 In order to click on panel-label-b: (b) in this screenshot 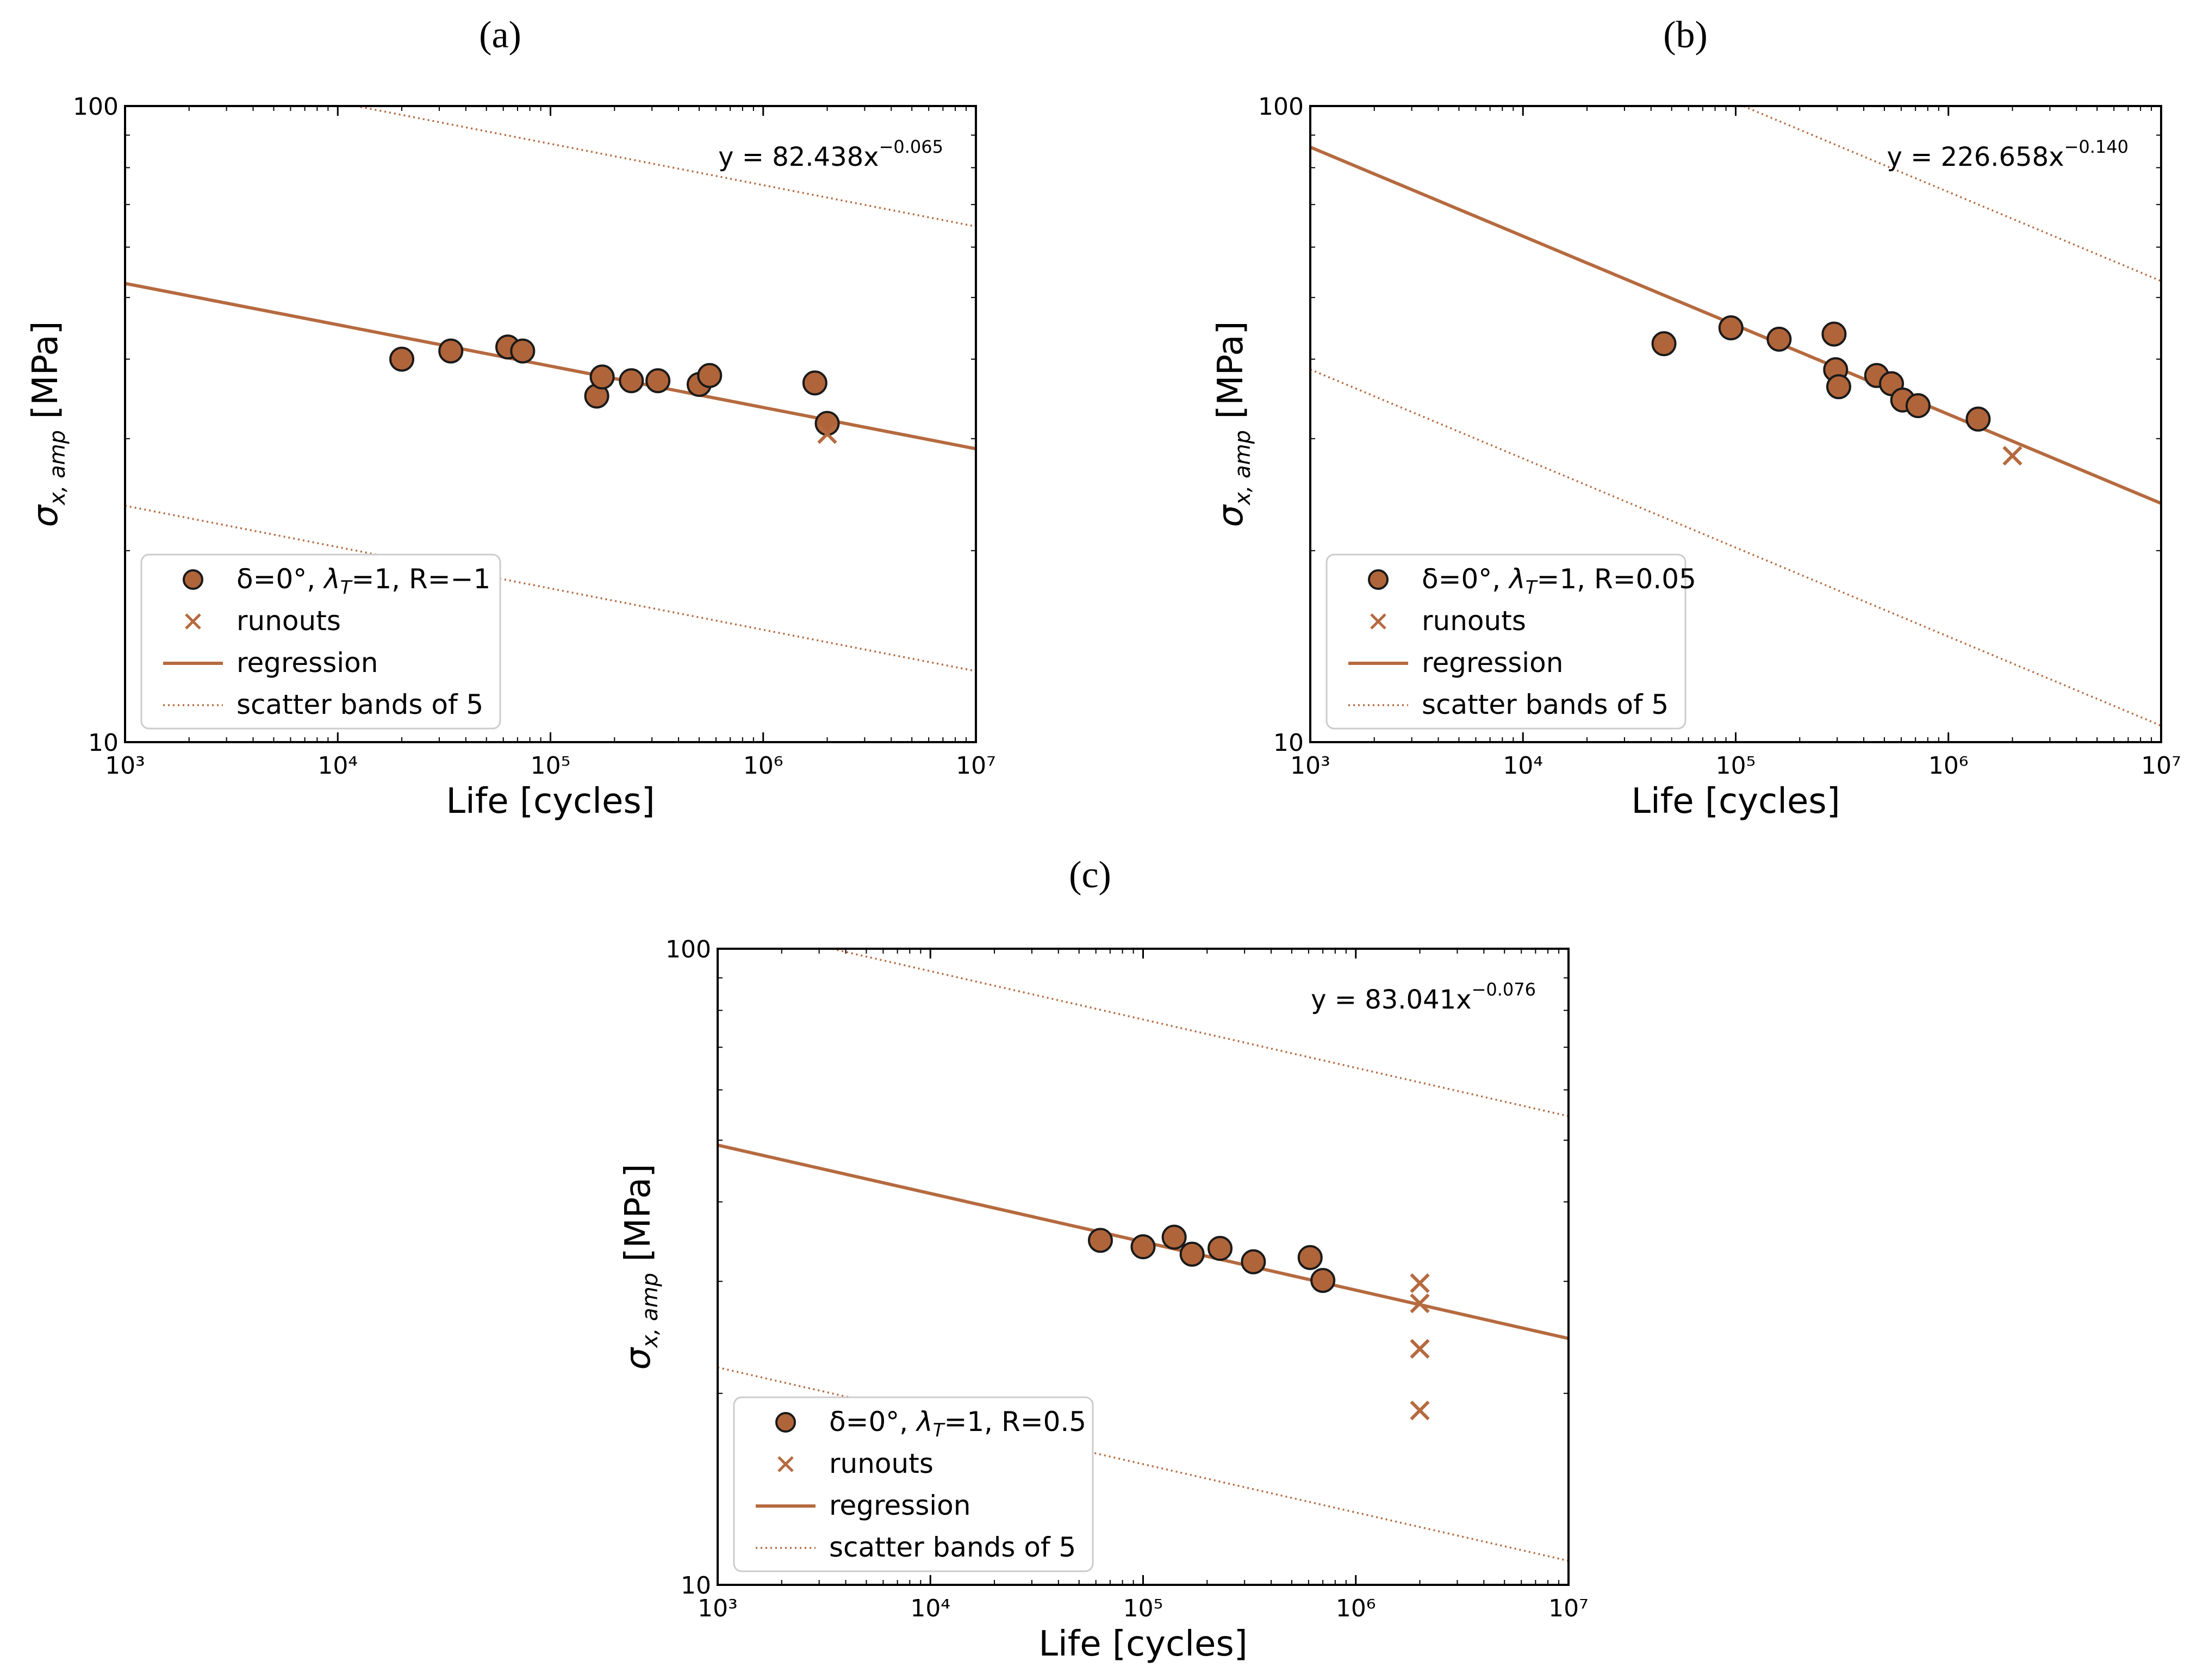, I will do `click(1685, 35)`.